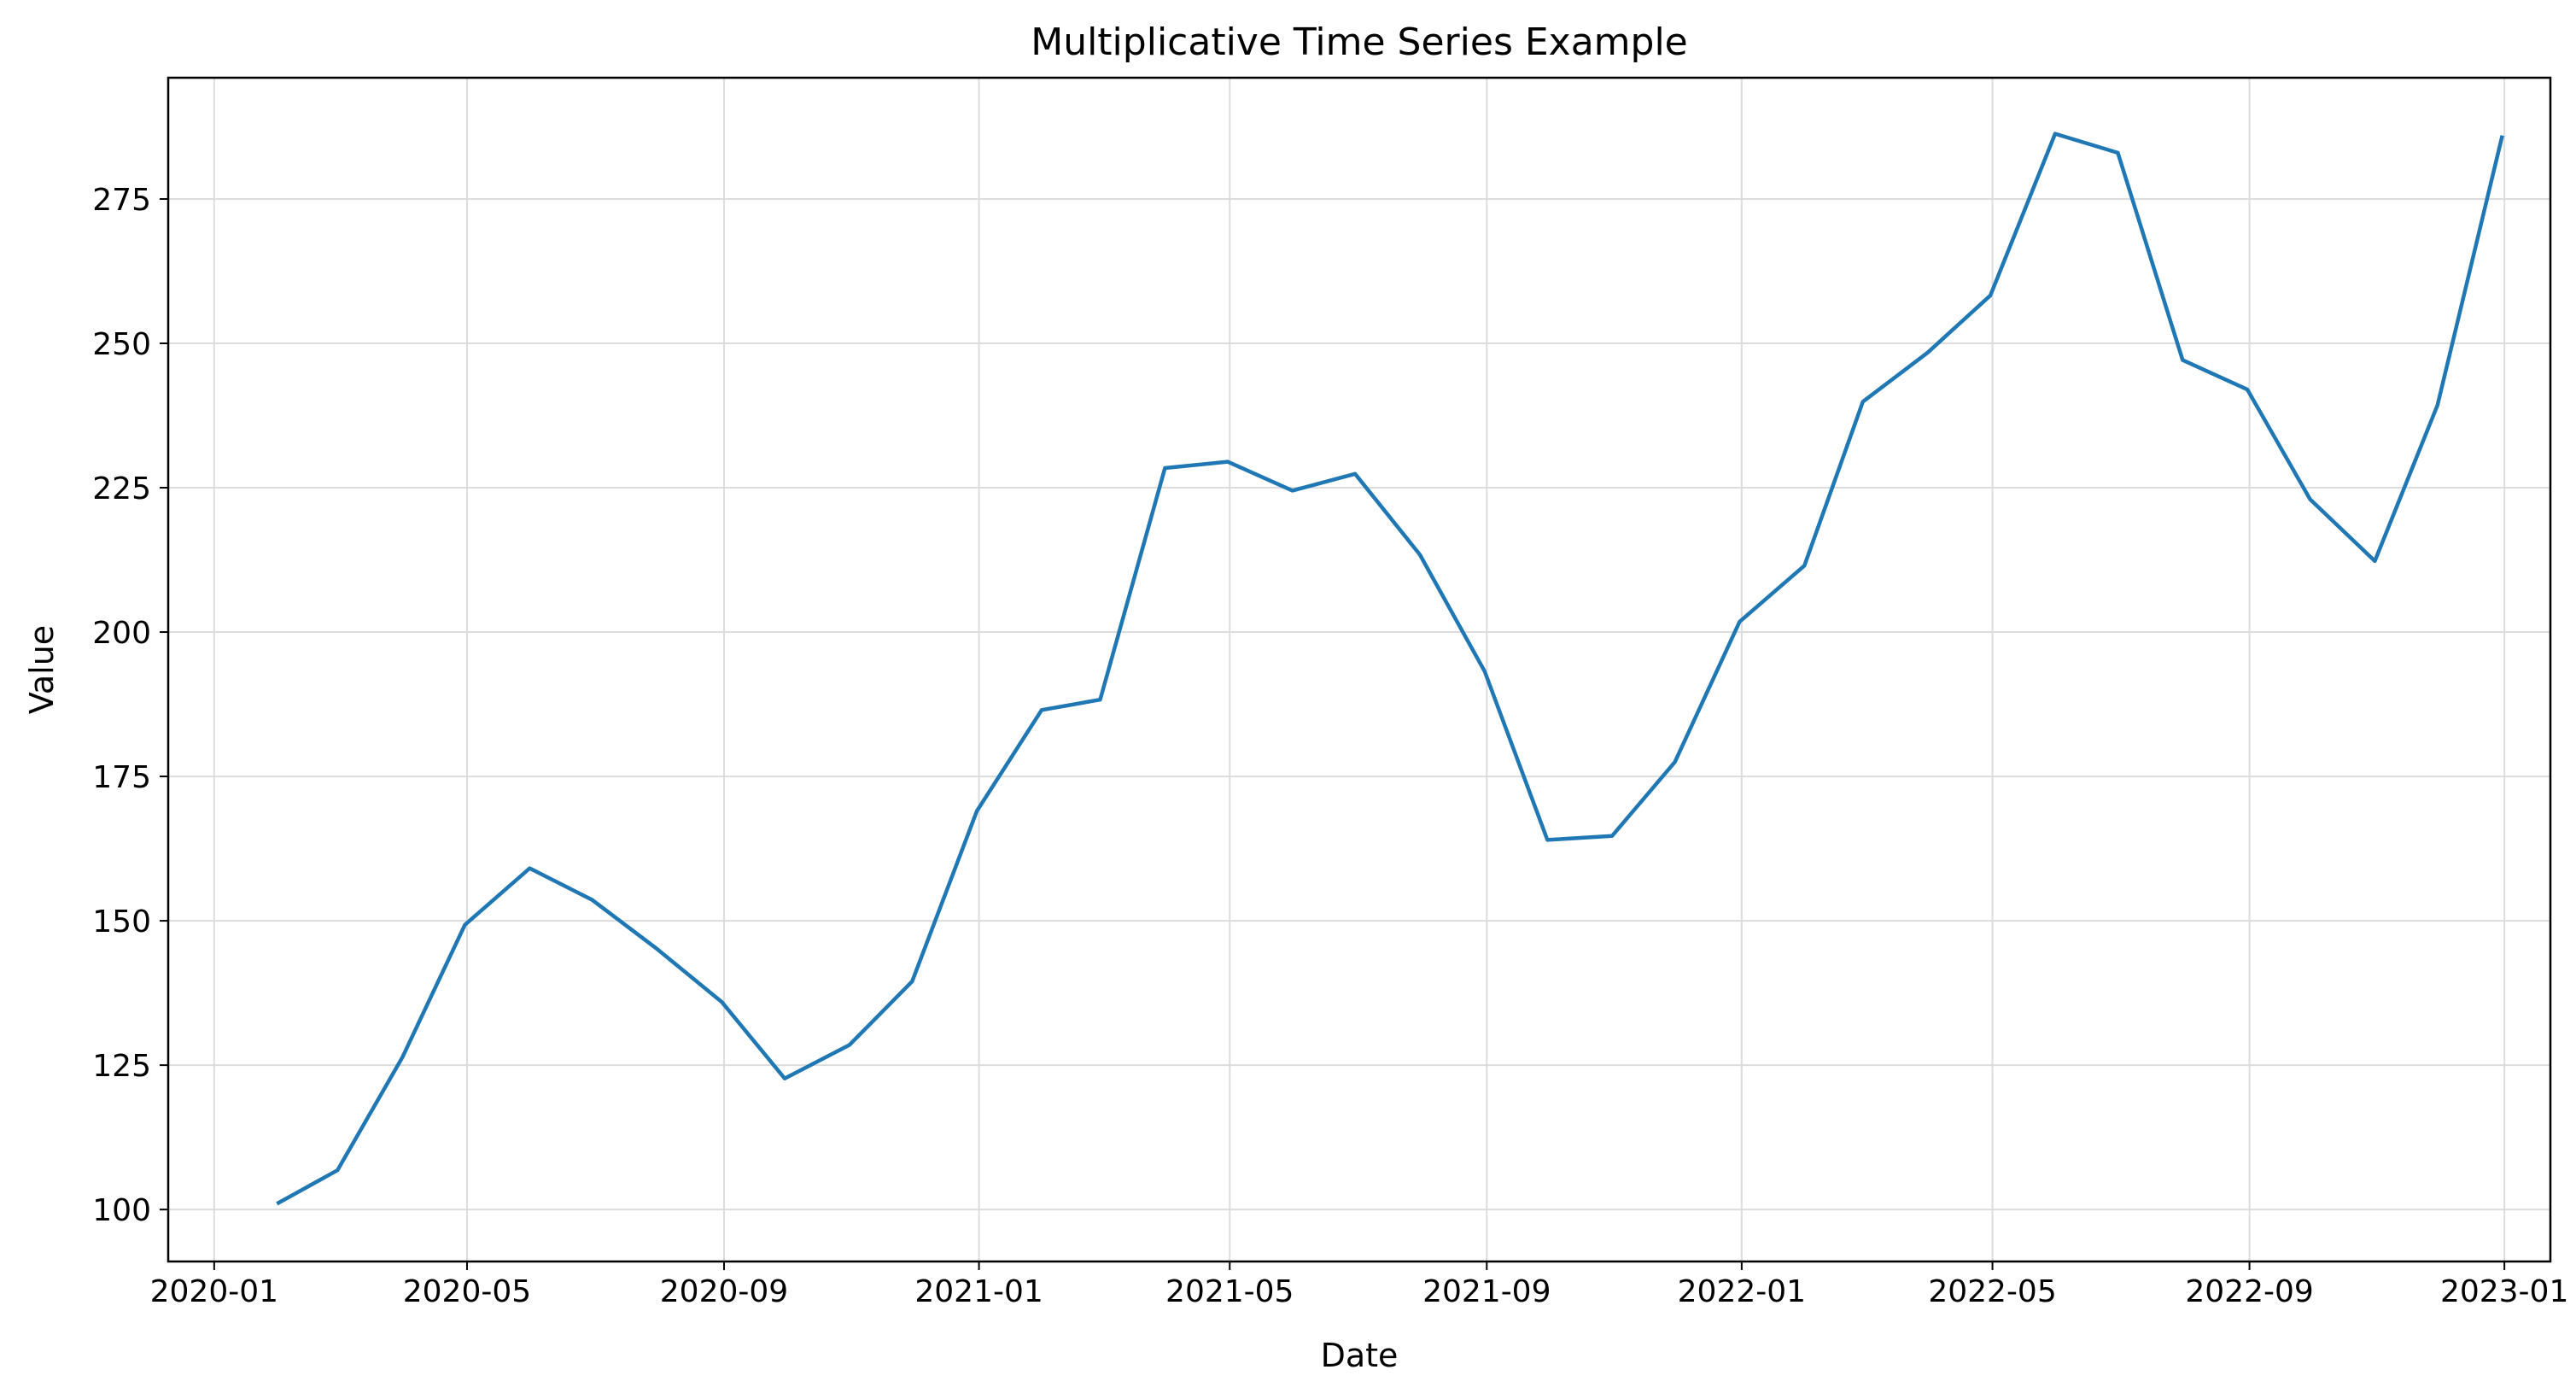 The image size is (2576, 1399). I want to click on y-tick-label: 250, so click(121, 344).